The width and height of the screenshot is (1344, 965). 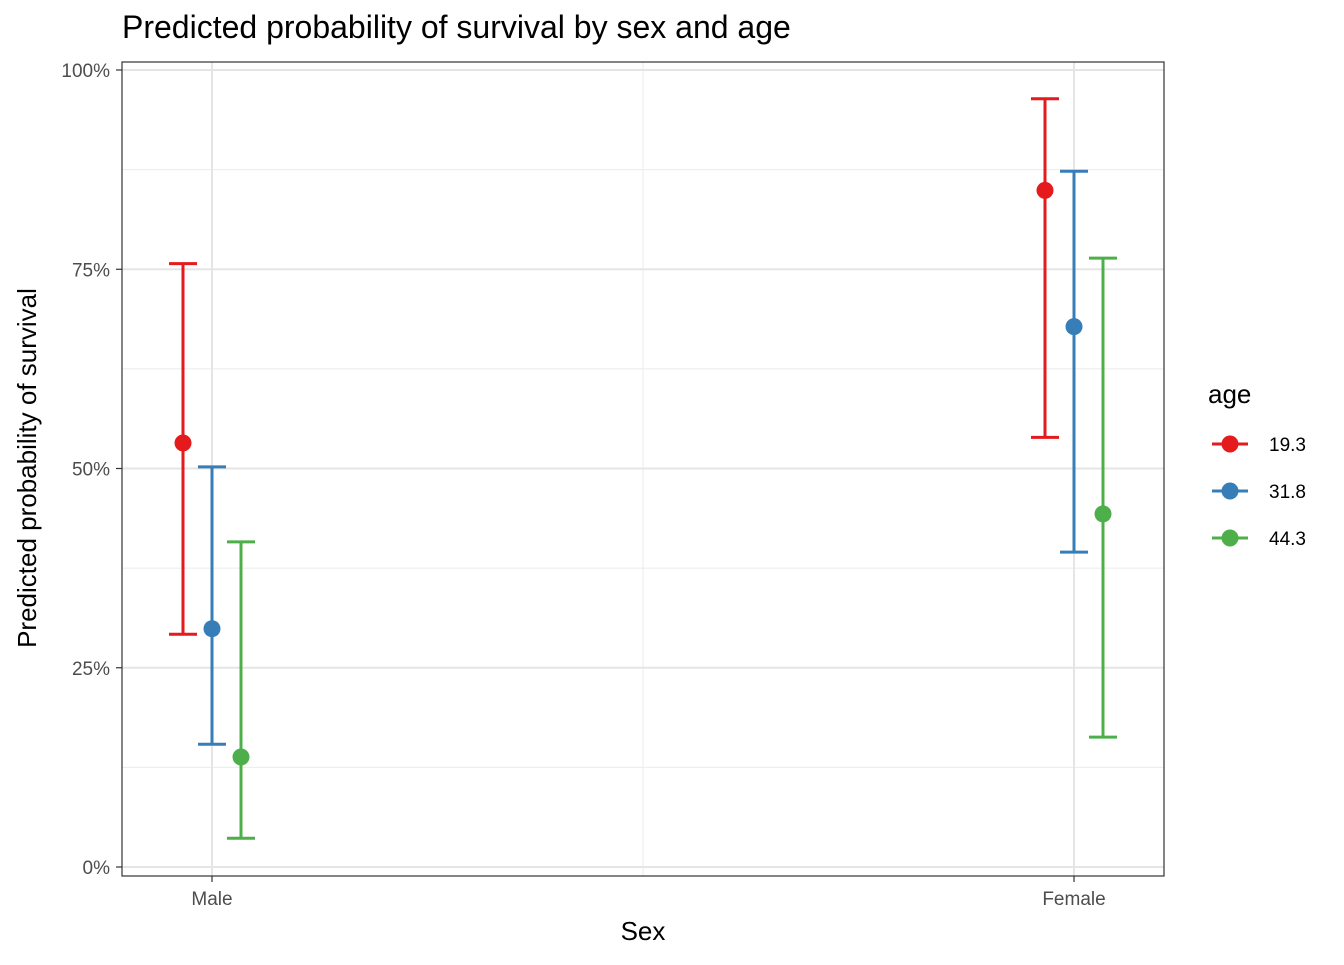 I want to click on x-tick-label: Male, so click(x=211, y=899).